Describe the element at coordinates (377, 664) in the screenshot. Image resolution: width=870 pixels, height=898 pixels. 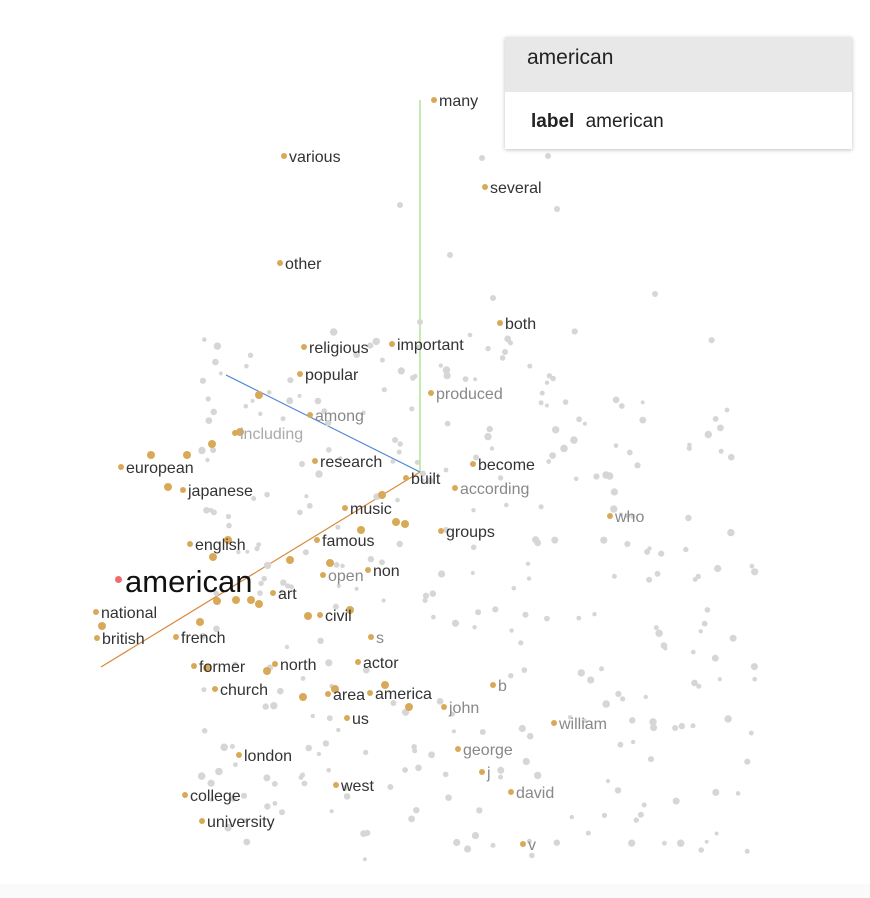
I see `word-point-actor: actor` at that location.